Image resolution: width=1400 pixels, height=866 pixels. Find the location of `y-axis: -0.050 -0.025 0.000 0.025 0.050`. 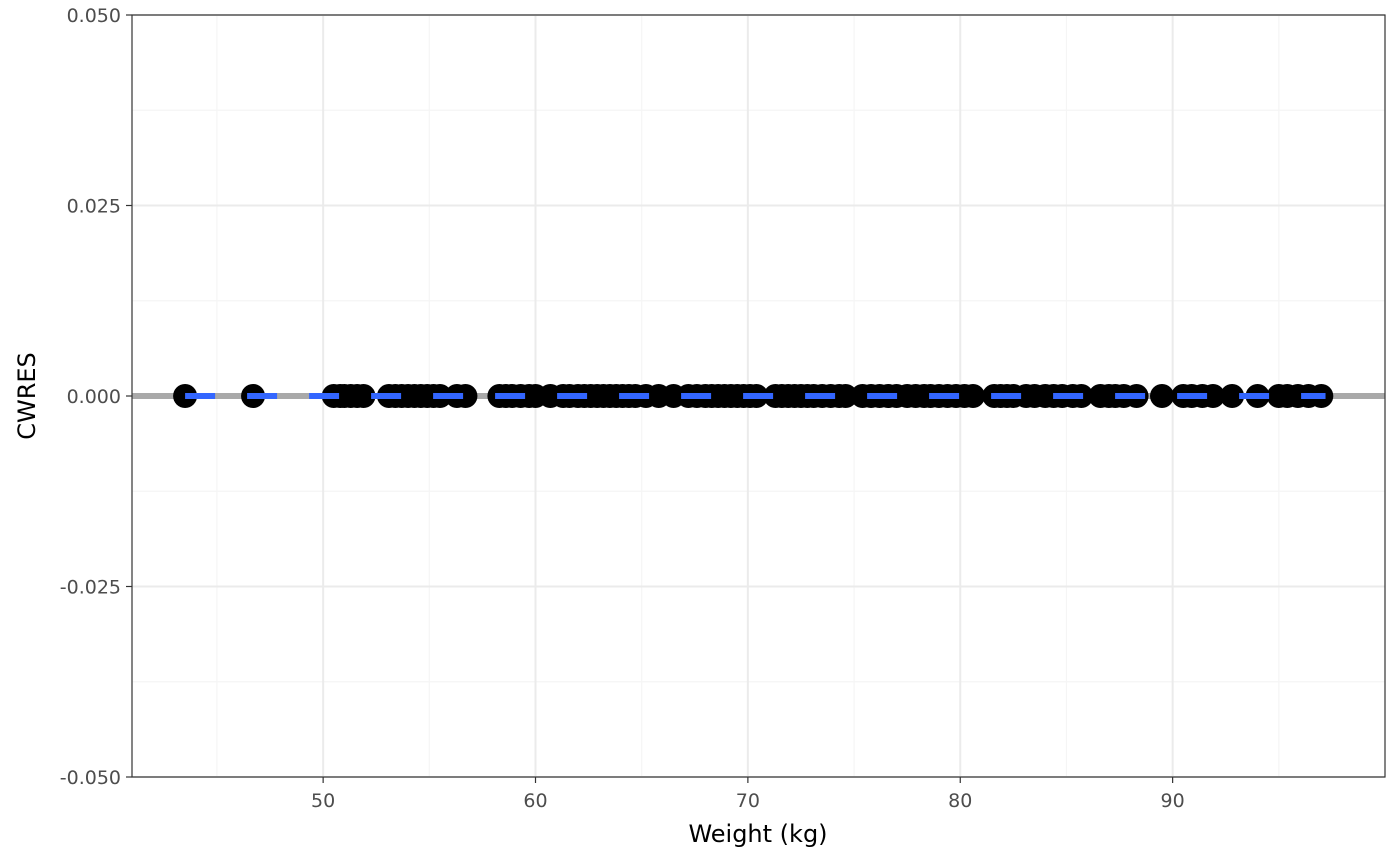

y-axis: -0.050 -0.025 0.000 0.025 0.050 is located at coordinates (96, 397).